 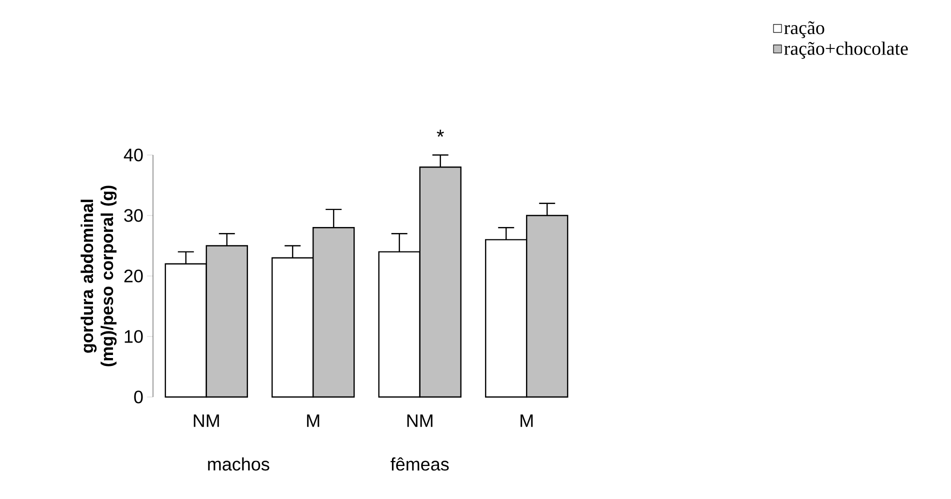 What do you see at coordinates (804, 29) in the screenshot?
I see `legend-label: ração` at bounding box center [804, 29].